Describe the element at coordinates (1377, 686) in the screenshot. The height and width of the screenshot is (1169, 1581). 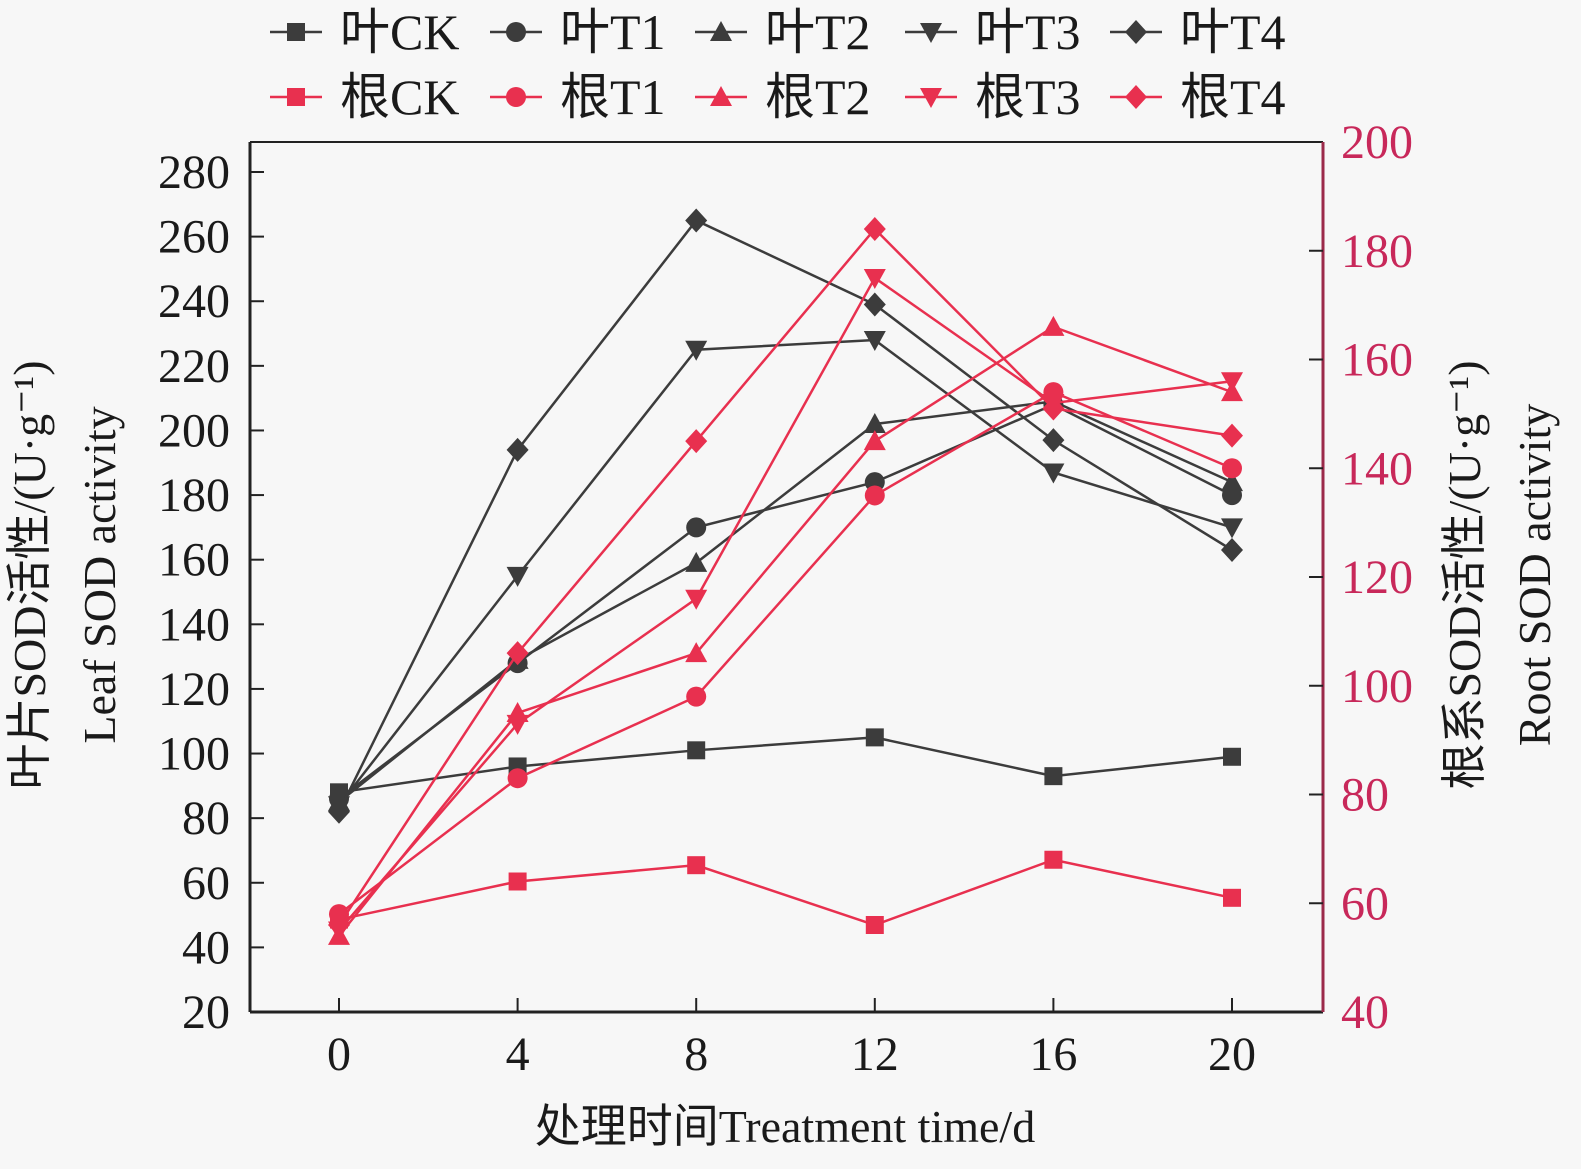
I see `right-tick-label: 100` at that location.